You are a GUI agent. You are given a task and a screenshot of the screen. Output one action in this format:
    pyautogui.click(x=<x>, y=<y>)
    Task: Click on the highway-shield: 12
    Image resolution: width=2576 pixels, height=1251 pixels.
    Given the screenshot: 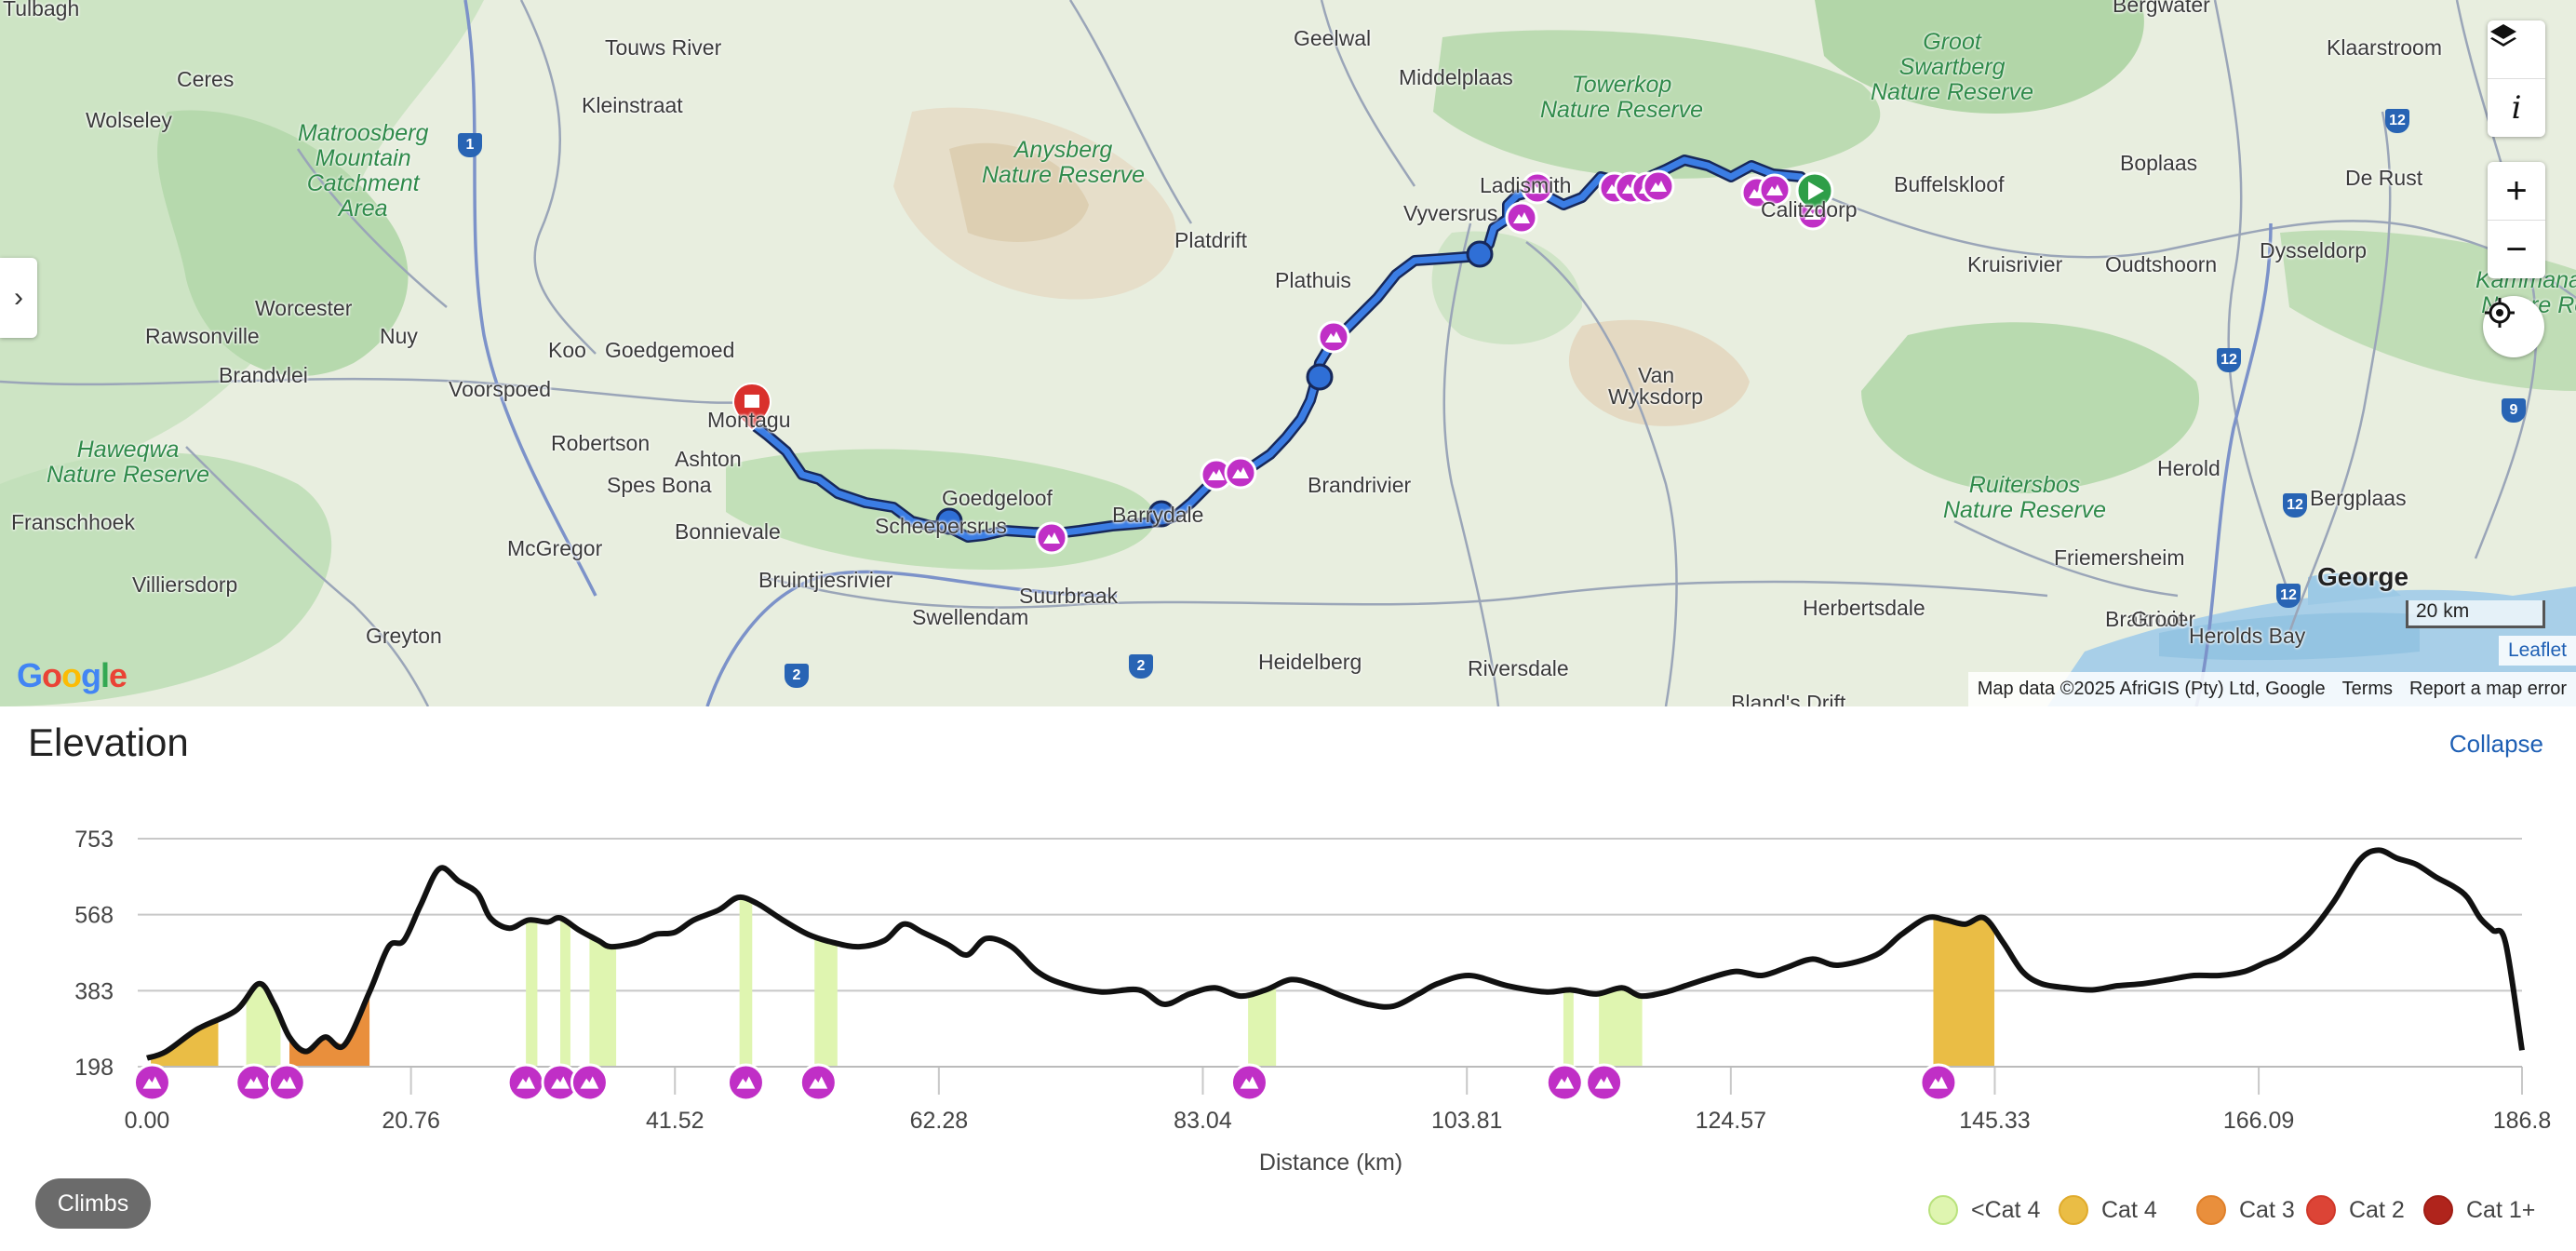 What is the action you would take?
    pyautogui.click(x=2229, y=360)
    